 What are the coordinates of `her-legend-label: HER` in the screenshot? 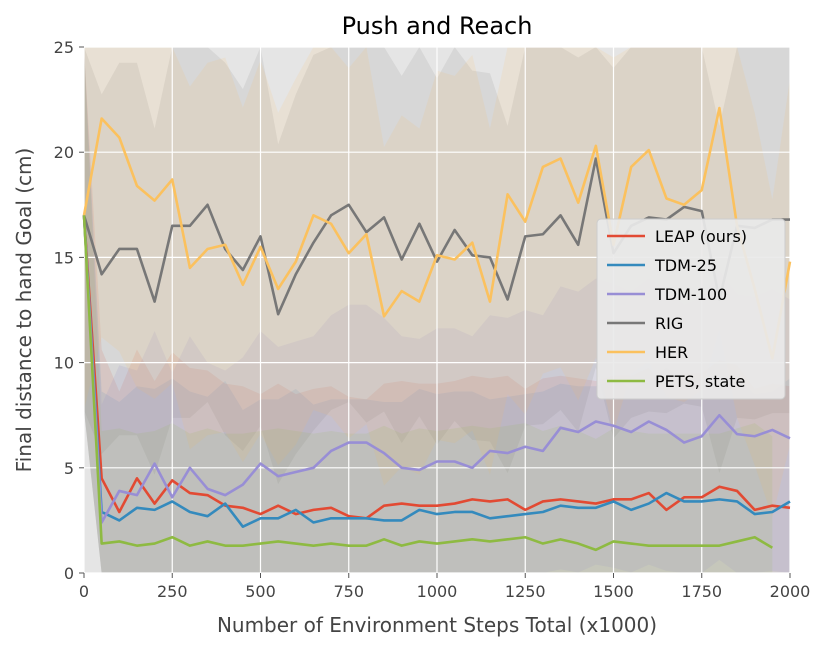 It's located at (671, 352).